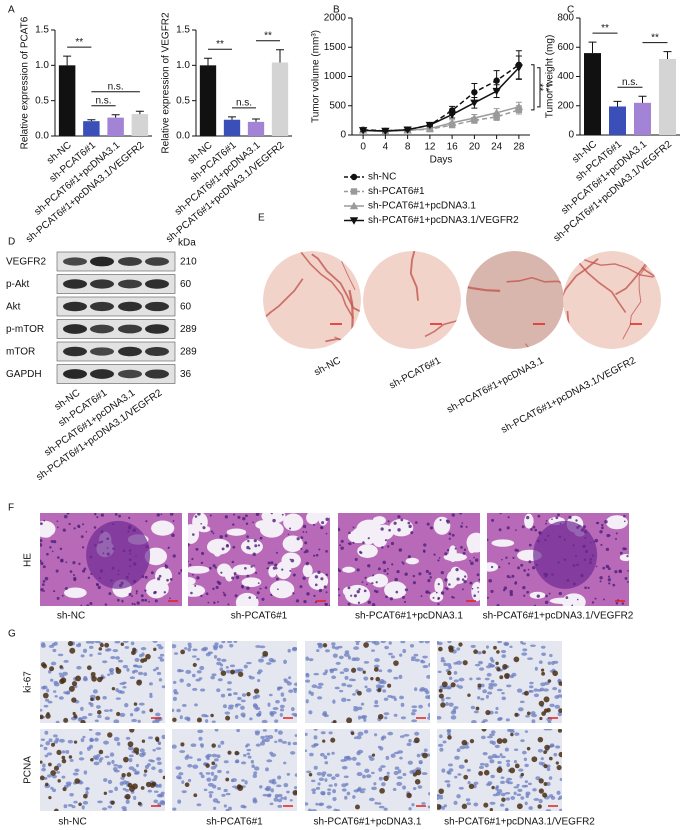  Describe the element at coordinates (42, 136) in the screenshot. I see `y-tick-label: 0.0` at that location.